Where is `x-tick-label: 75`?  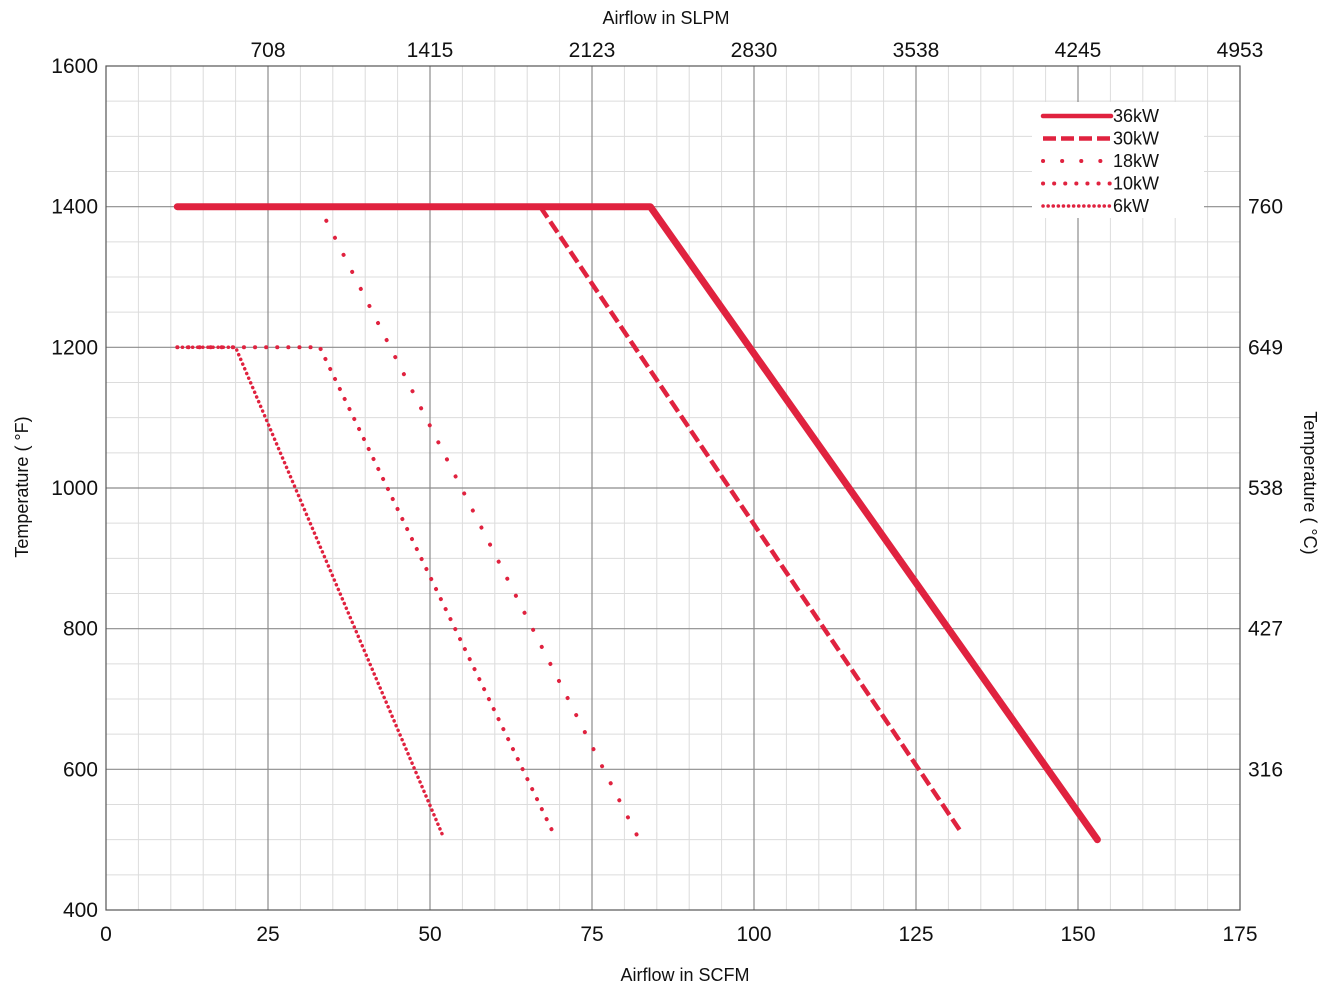 x-tick-label: 75 is located at coordinates (591, 934).